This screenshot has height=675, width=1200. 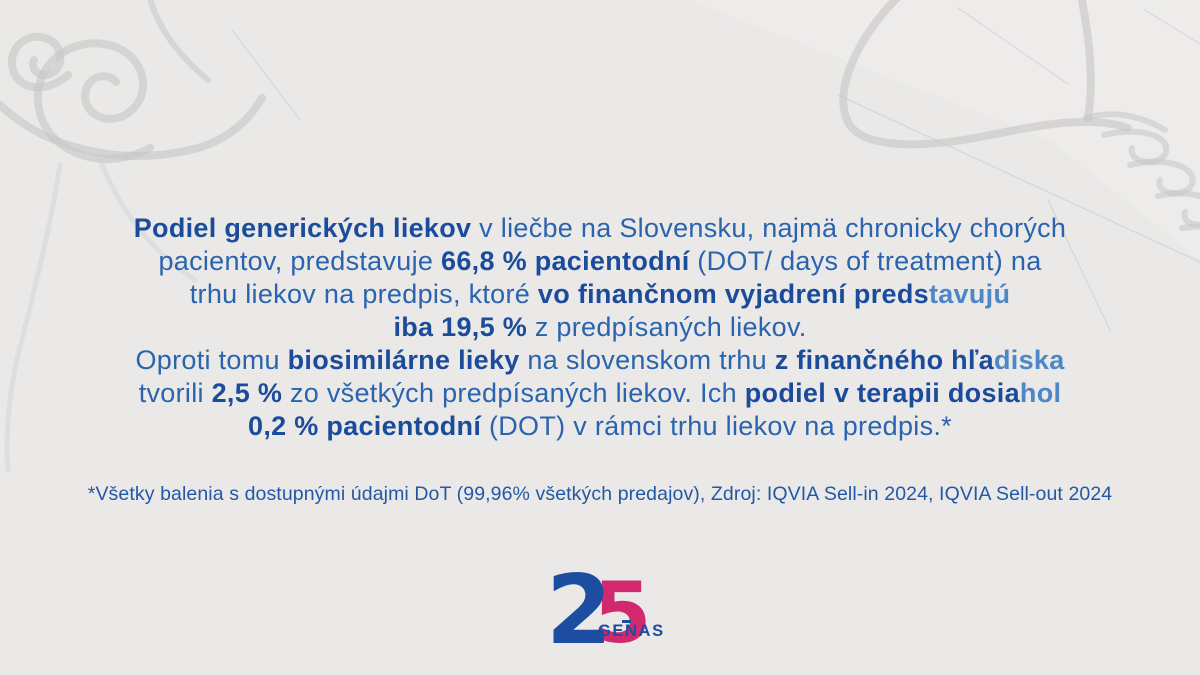 I want to click on paragraph-segment: podiel v terapii dosia, so click(x=882, y=393).